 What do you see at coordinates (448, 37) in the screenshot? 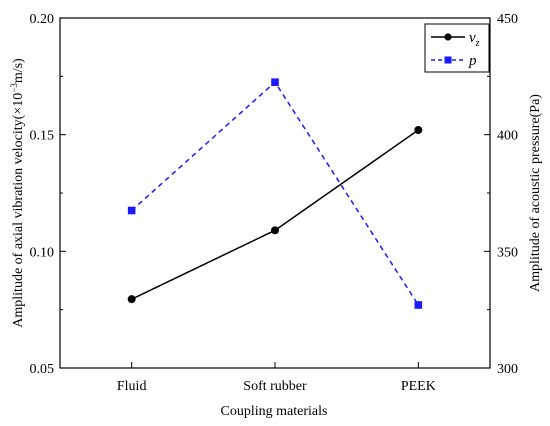
I see `legend-marker-vz` at bounding box center [448, 37].